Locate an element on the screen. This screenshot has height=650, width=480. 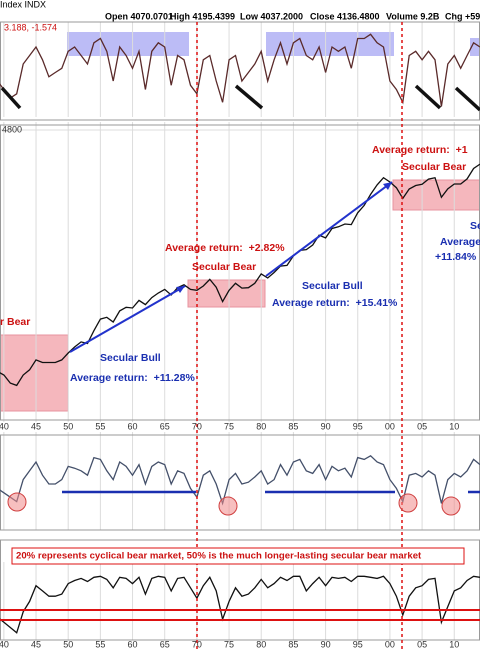
annotation: Average return: +15.41% is located at coordinates (335, 303).